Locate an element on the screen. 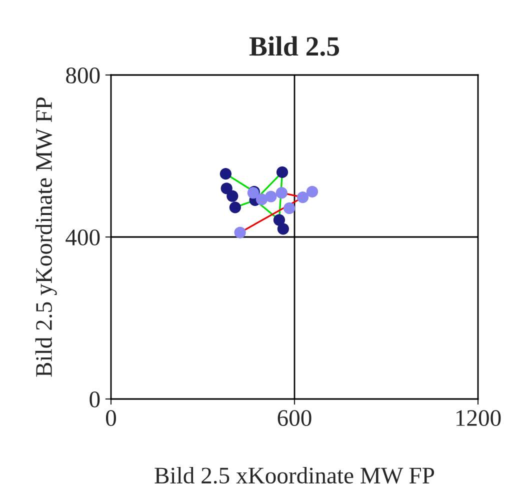 The image size is (513, 496). chart-title: Bild 2.5 is located at coordinates (294, 46).